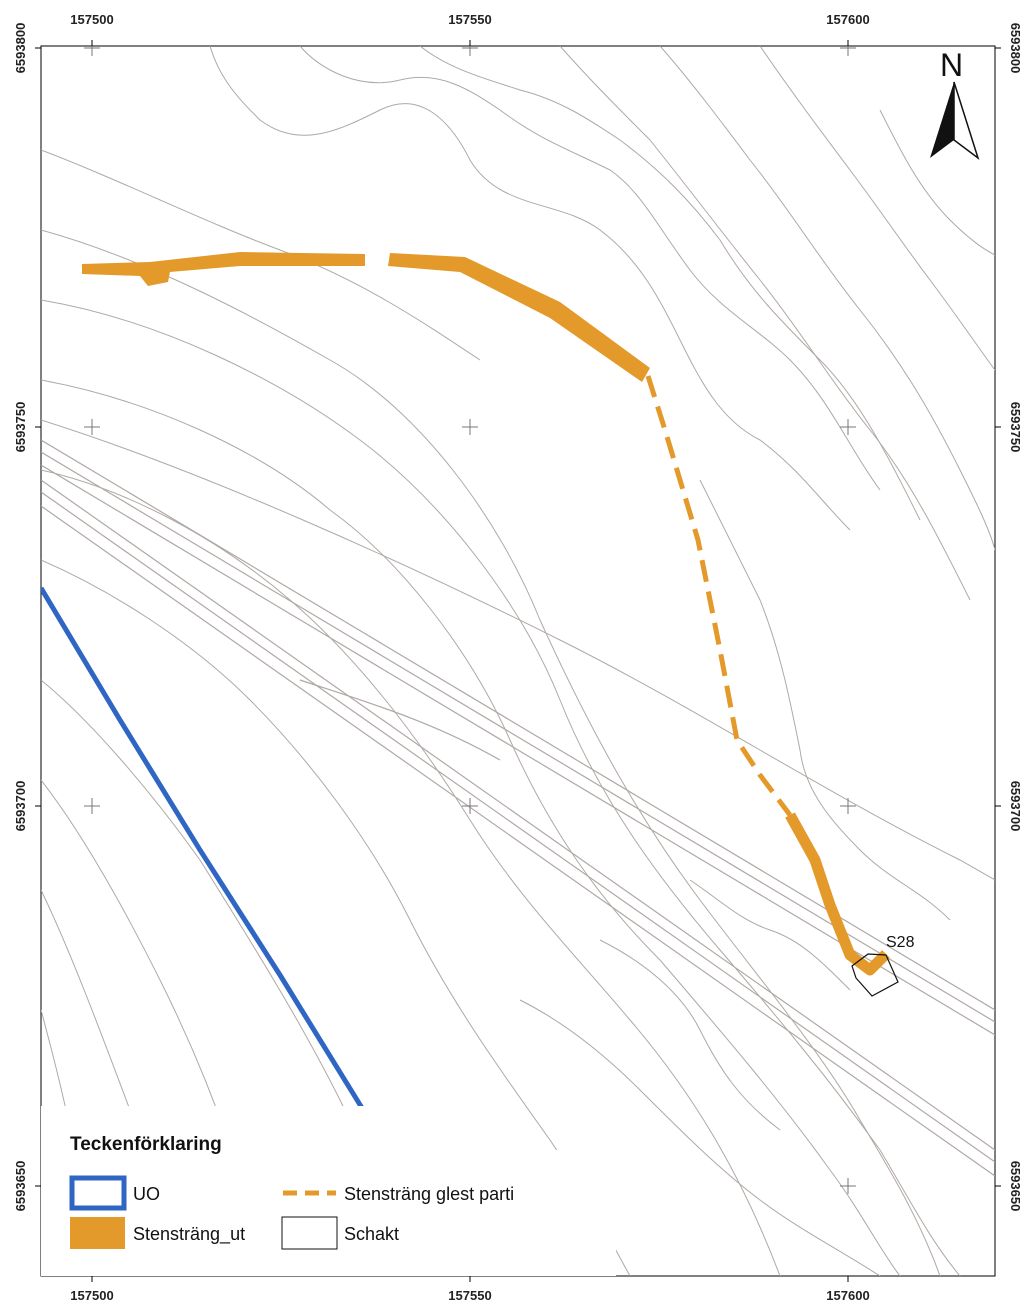 The image size is (1026, 1310). Describe the element at coordinates (98, 1193) in the screenshot. I see `legend-uo-symbol` at that location.